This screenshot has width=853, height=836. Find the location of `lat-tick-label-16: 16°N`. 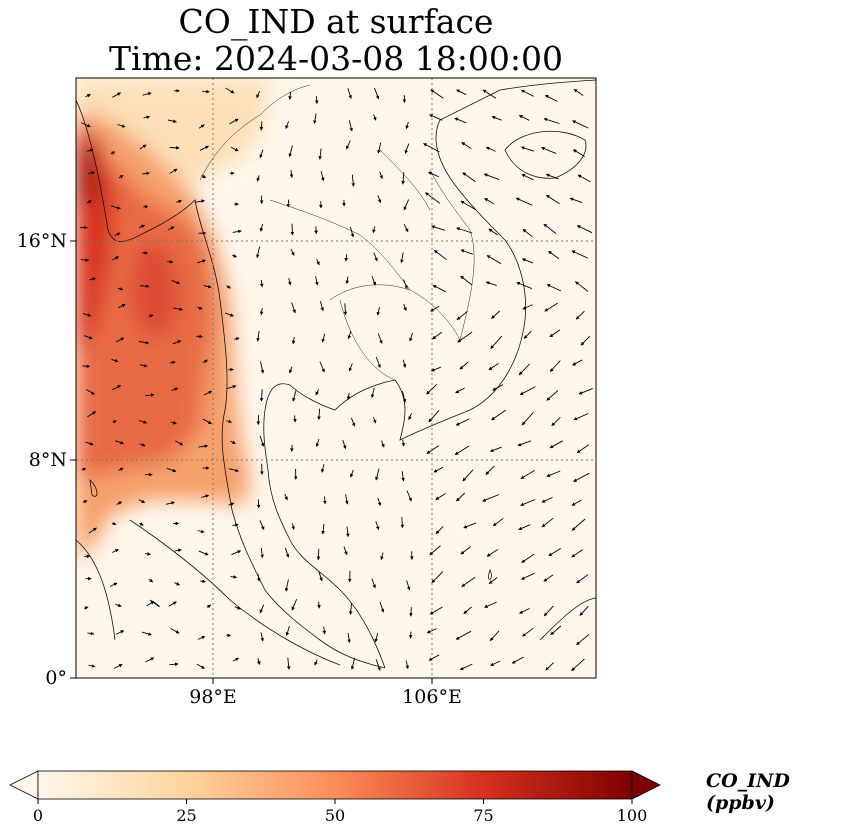

lat-tick-label-16: 16°N is located at coordinates (41, 241).